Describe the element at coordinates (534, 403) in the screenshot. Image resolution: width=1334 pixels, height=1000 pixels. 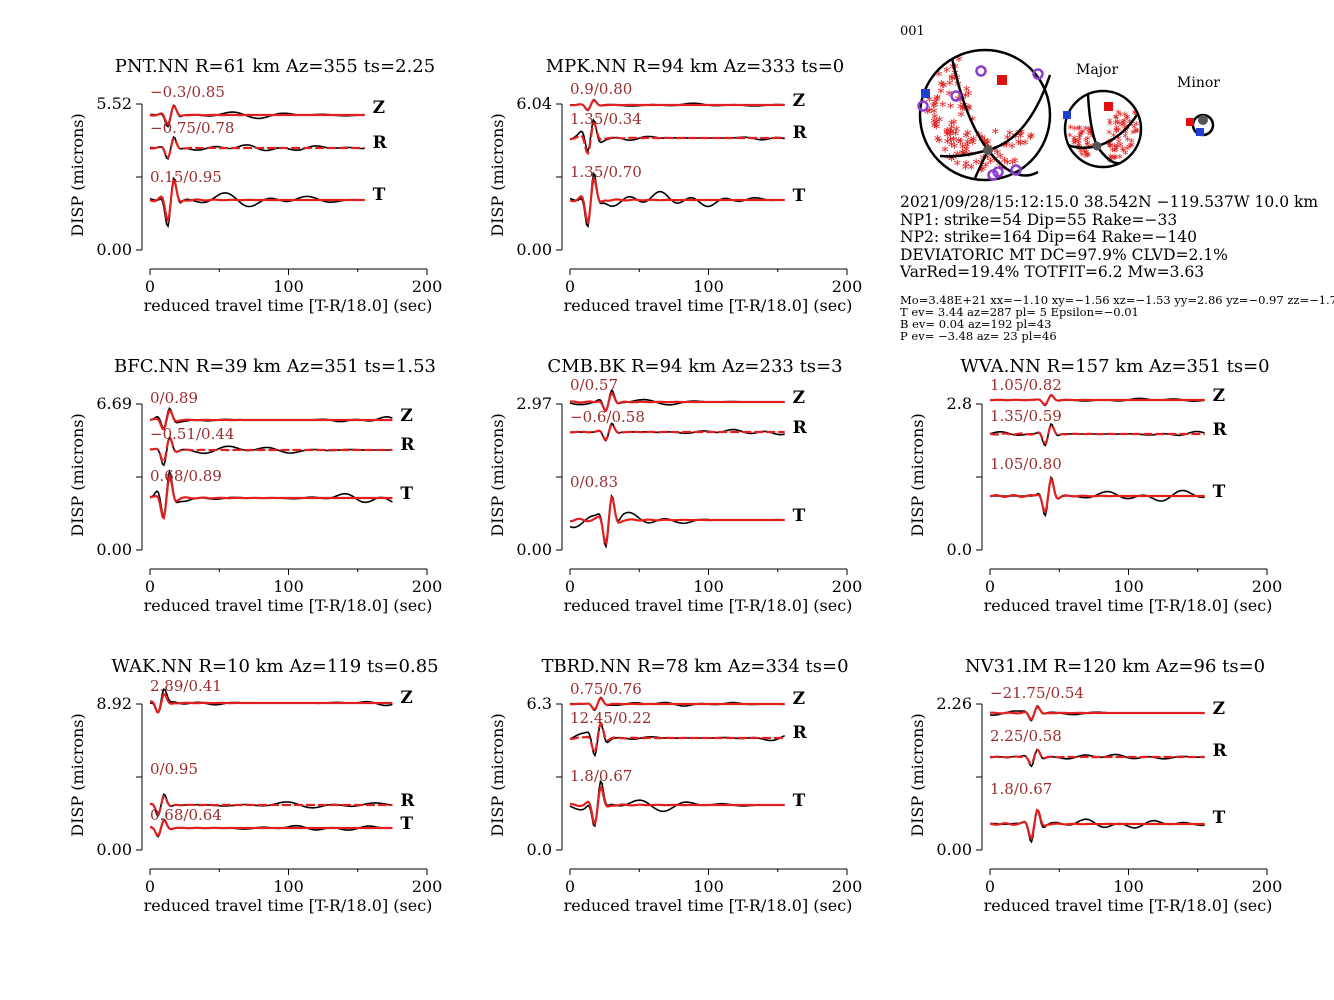
I see `y-tick-label: 2.97` at that location.